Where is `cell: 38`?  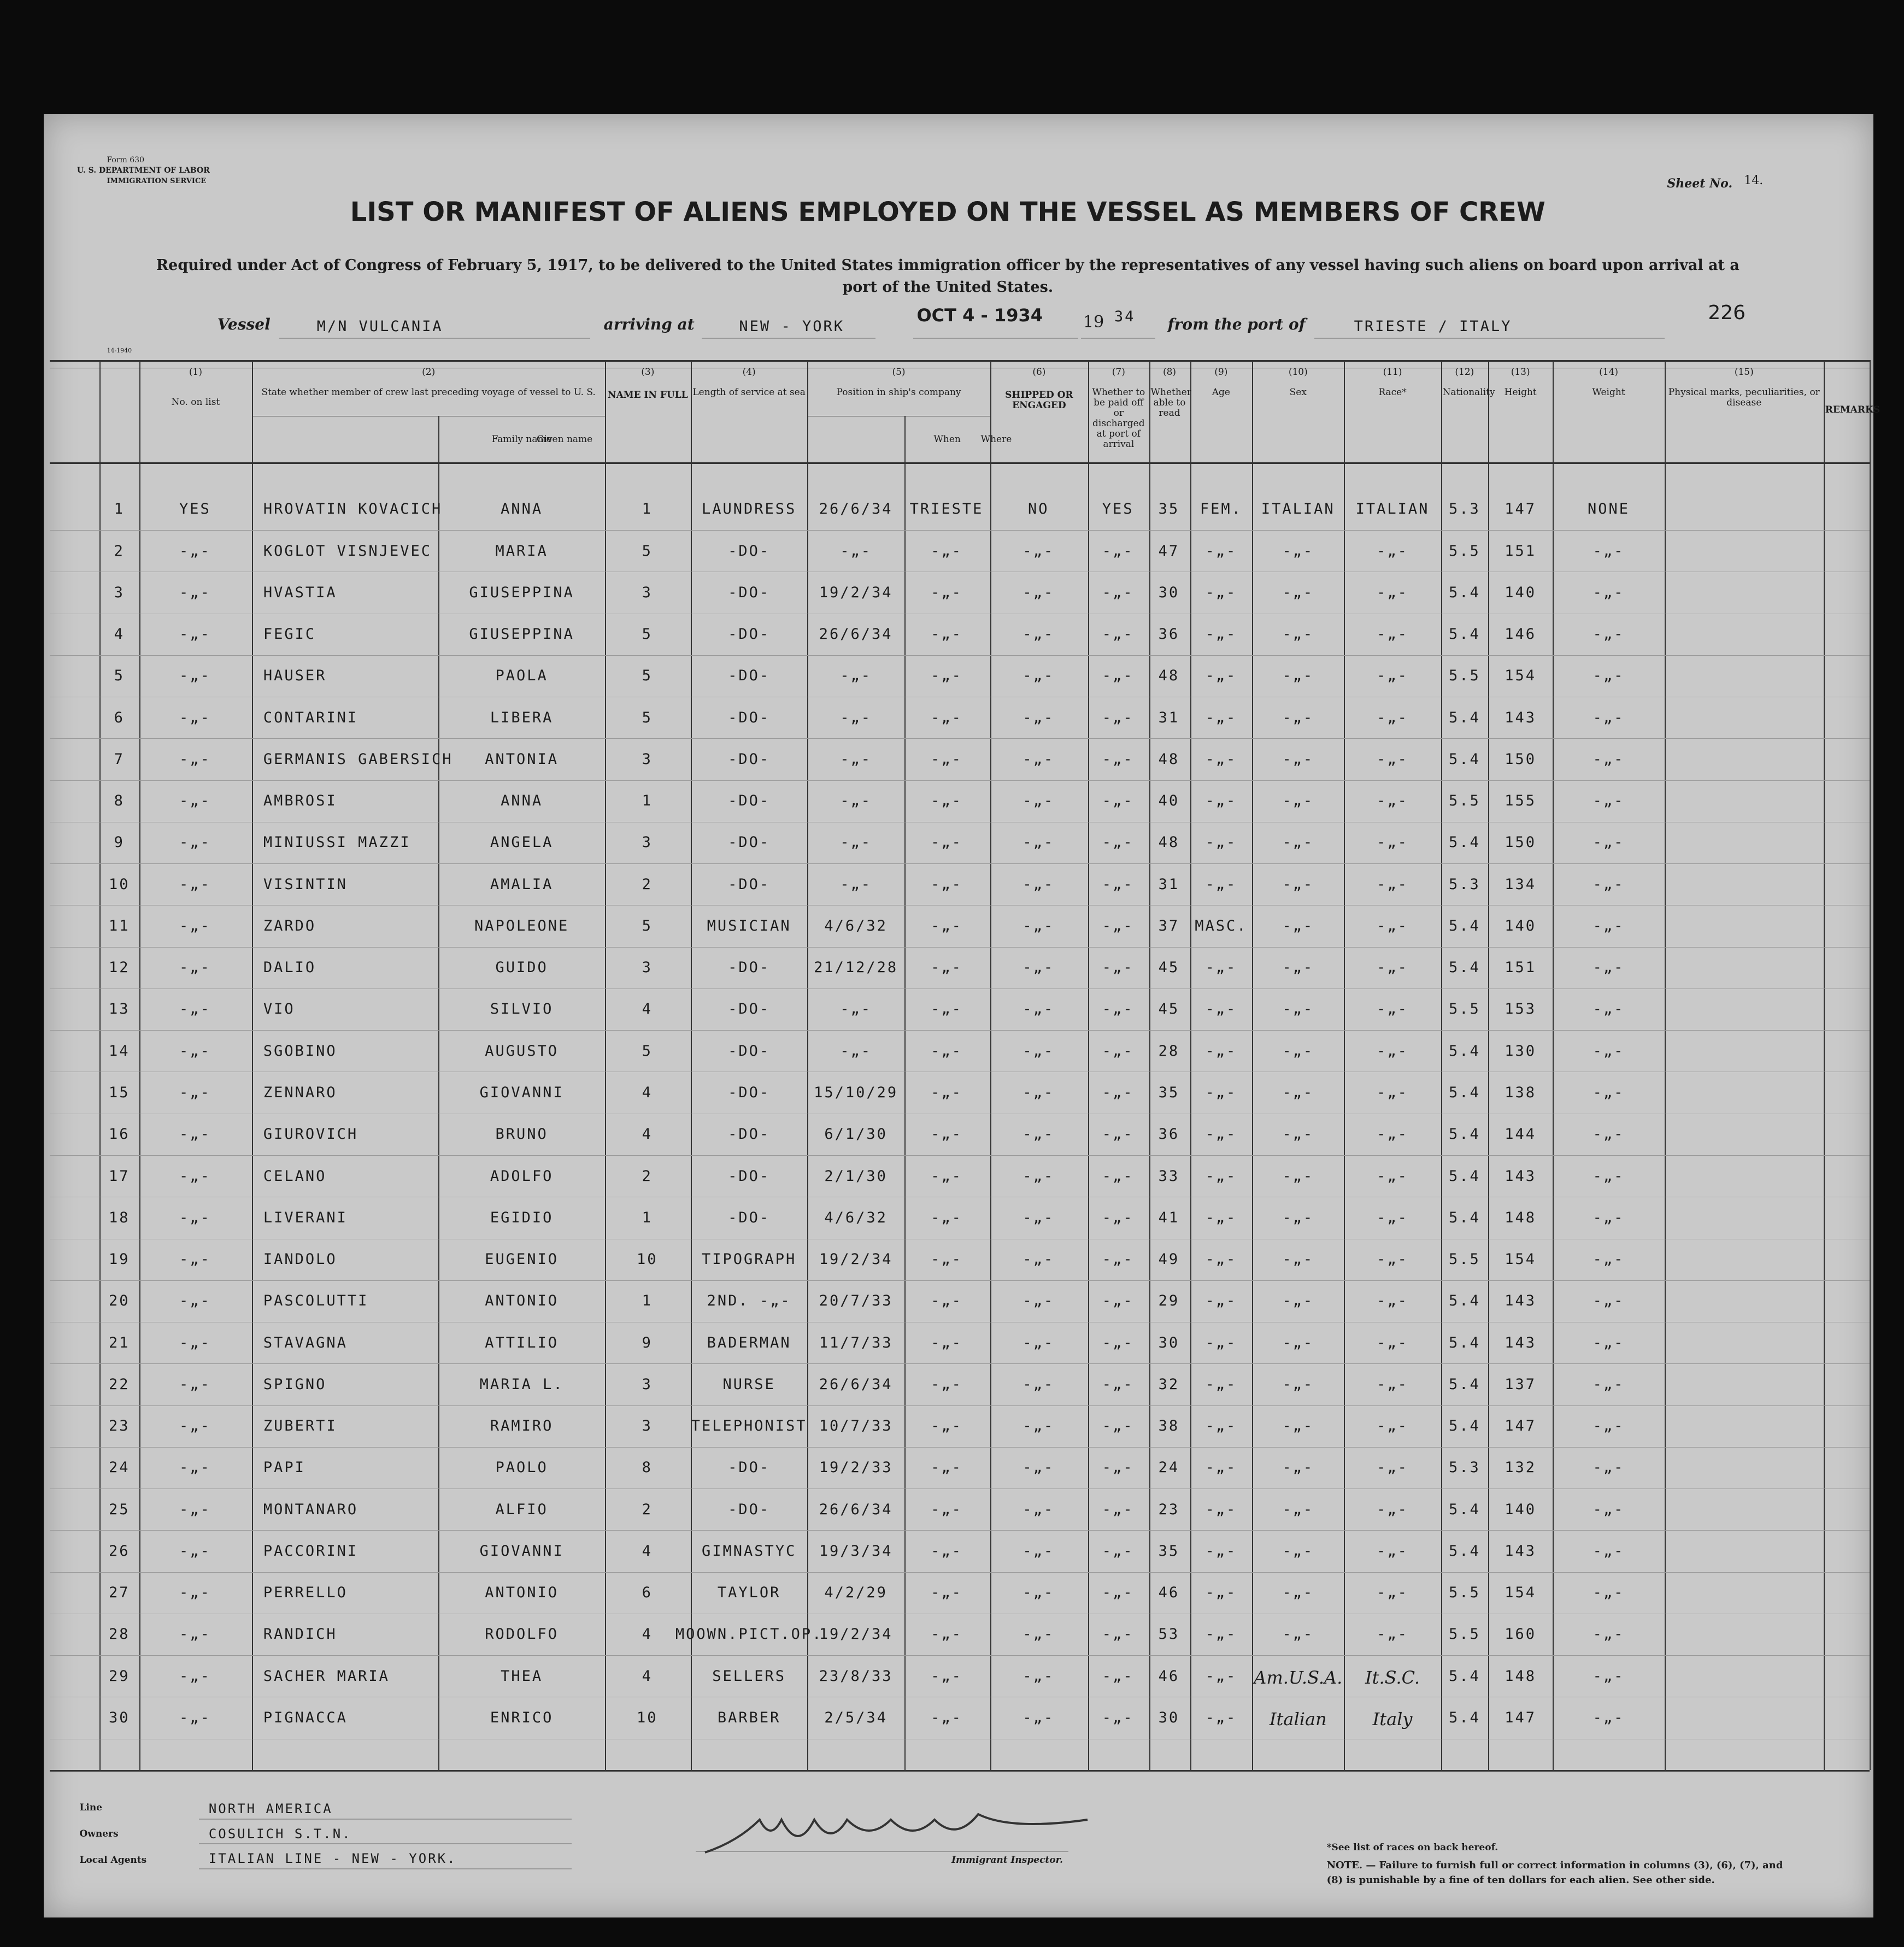 cell: 38 is located at coordinates (1169, 1426).